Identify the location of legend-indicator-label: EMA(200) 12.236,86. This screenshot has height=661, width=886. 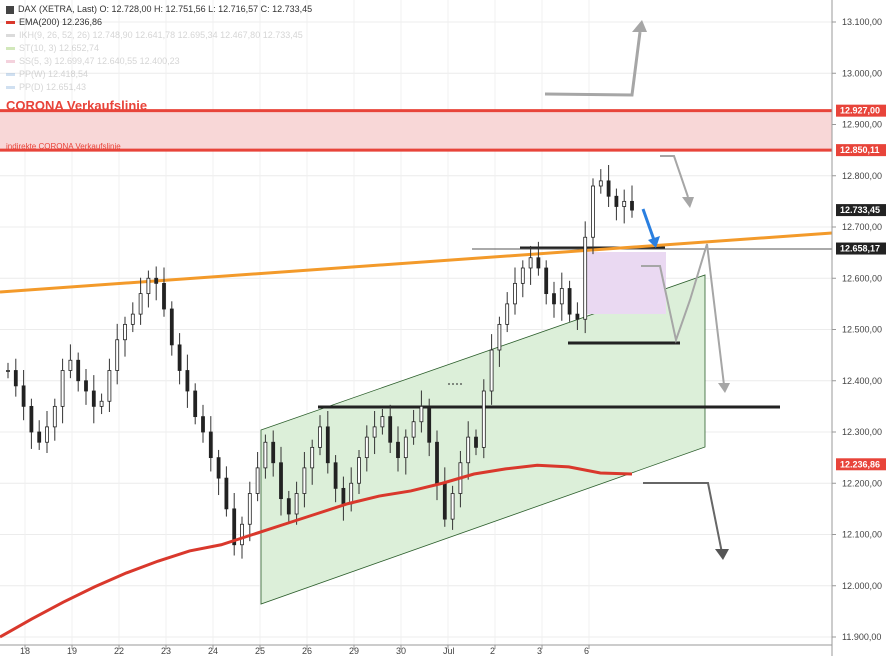
(61, 22).